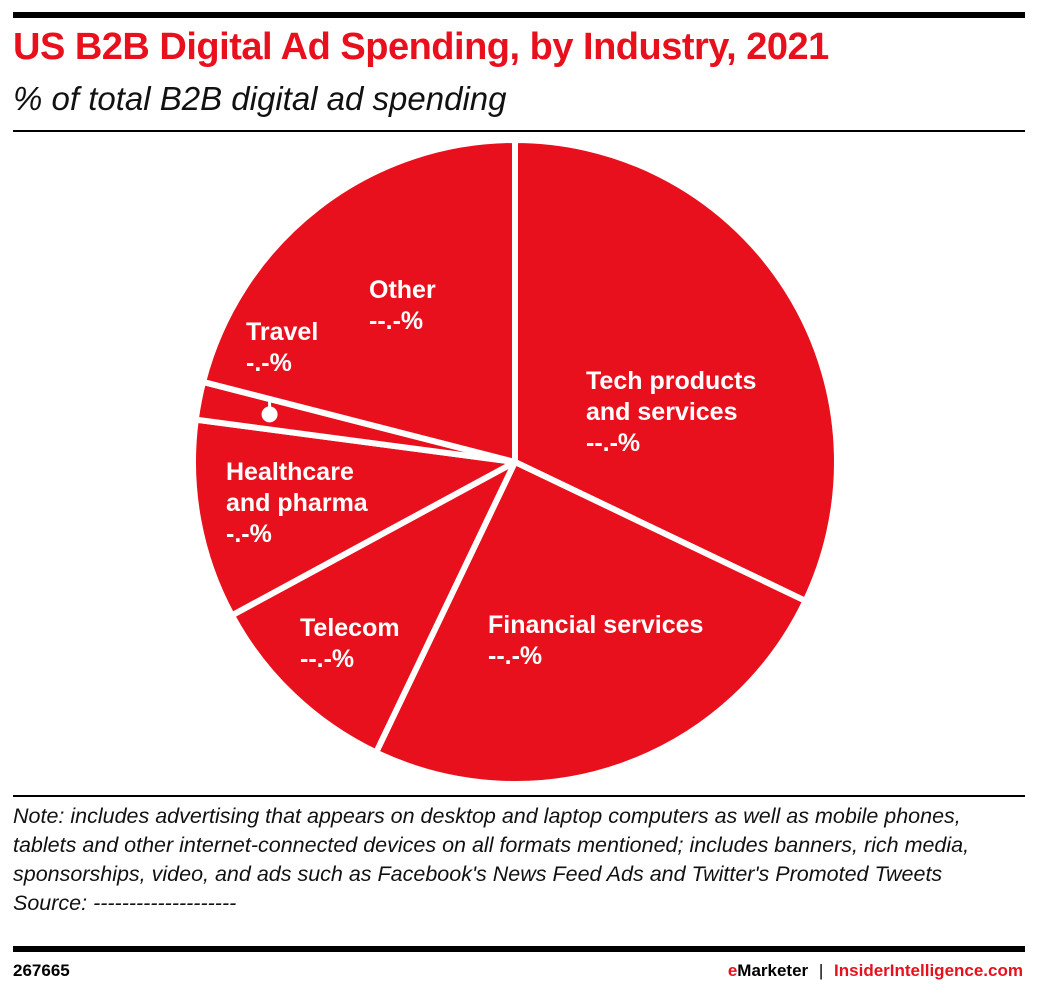 The height and width of the screenshot is (996, 1038). Describe the element at coordinates (41, 970) in the screenshot. I see `chart-id: 267665` at that location.